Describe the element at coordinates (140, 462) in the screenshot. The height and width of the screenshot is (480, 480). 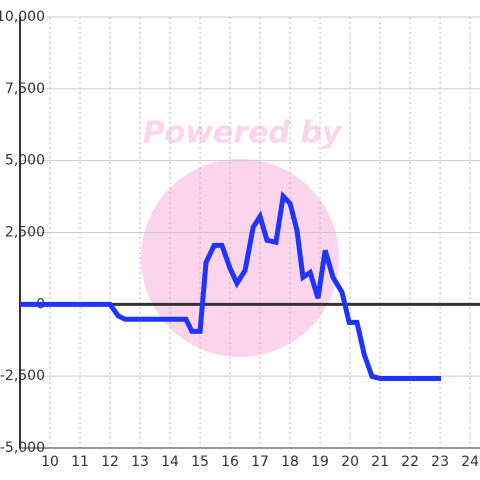
I see `x-tick-label: 13` at that location.